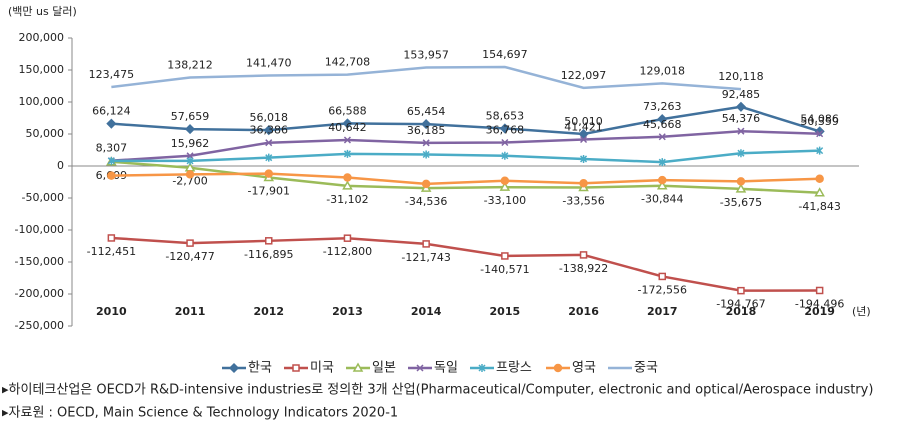 This screenshot has width=909, height=435. I want to click on data-label: -120,477, so click(189, 256).